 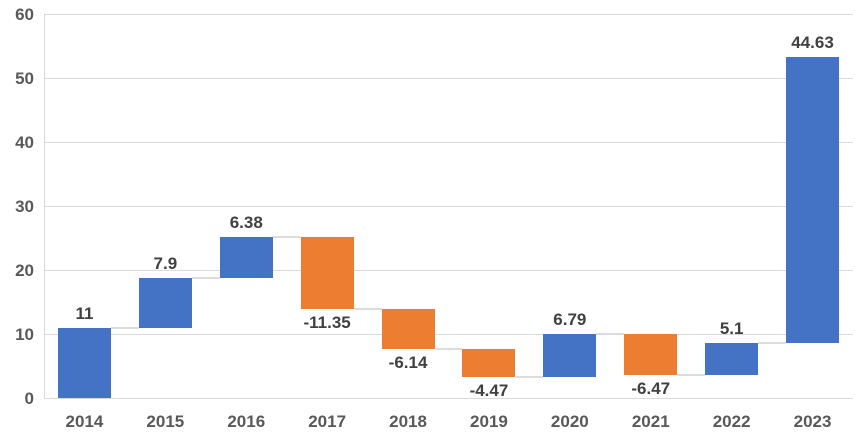 What do you see at coordinates (246, 421) in the screenshot?
I see `x-axis-tick-label: 2016` at bounding box center [246, 421].